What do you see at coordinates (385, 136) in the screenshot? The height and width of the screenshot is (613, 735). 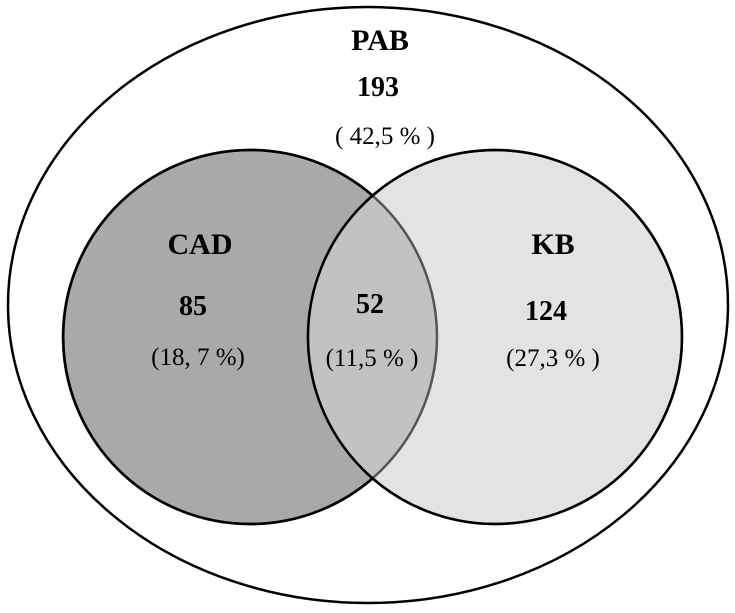 I see `pab-percent: ( 42,5 % )` at bounding box center [385, 136].